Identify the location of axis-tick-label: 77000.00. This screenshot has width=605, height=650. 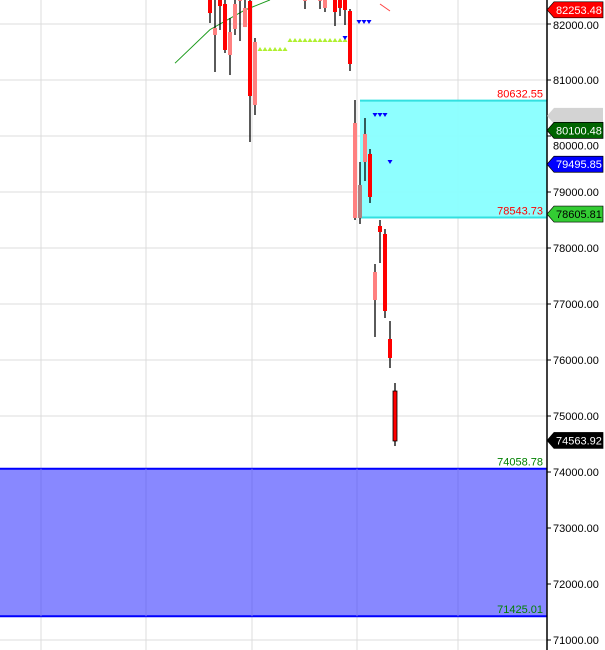
(576, 305).